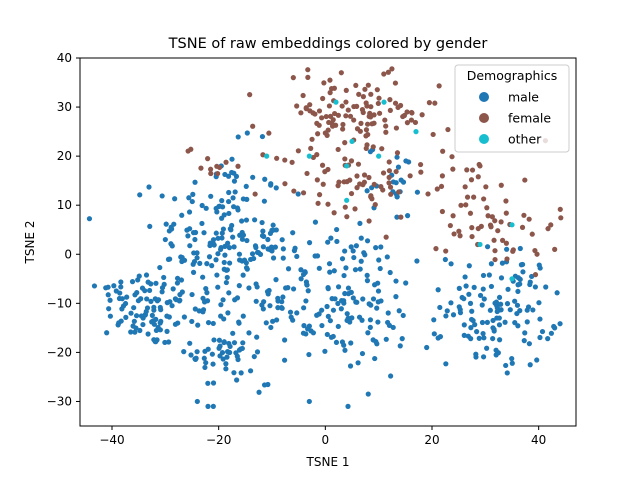 This screenshot has width=640, height=480. I want to click on y-tick-label: −30, so click(59, 401).